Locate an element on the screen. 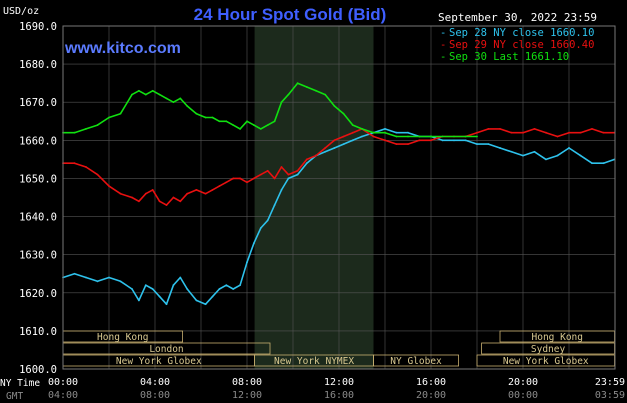  x-tick-label-gmt: 16:00 is located at coordinates (339, 395).